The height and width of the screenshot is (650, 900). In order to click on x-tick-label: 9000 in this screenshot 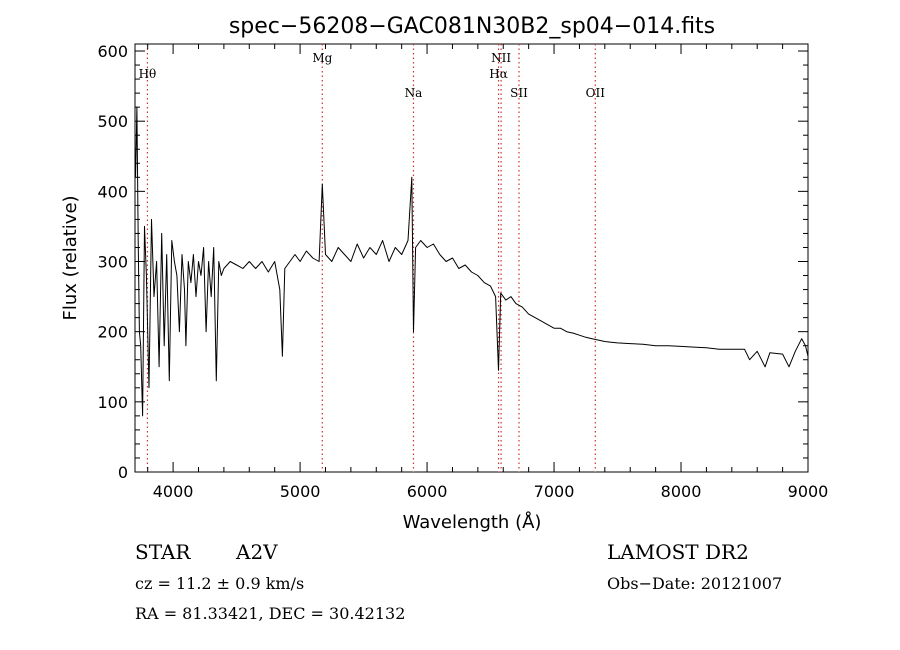, I will do `click(808, 491)`.